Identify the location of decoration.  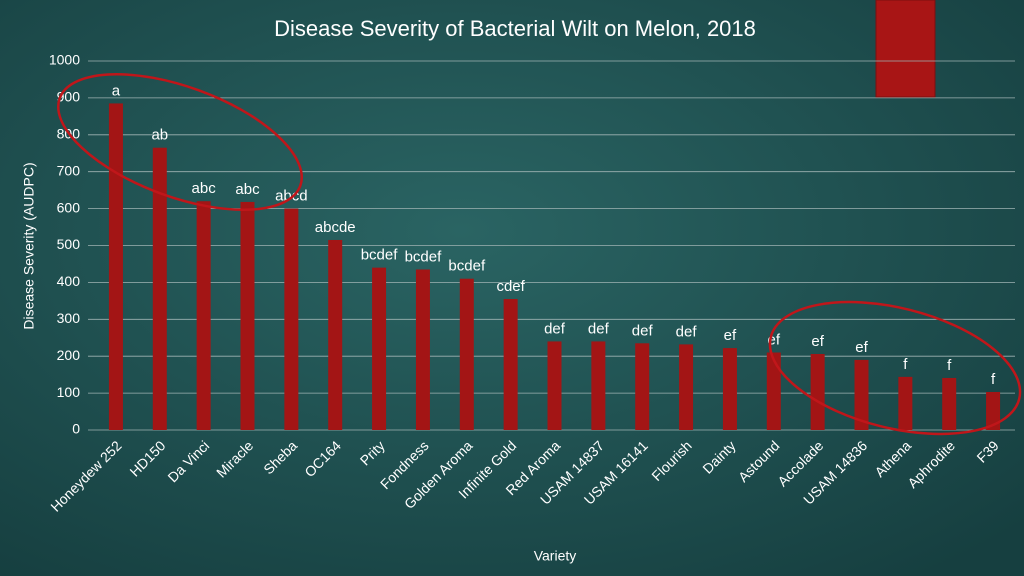
(905, 49).